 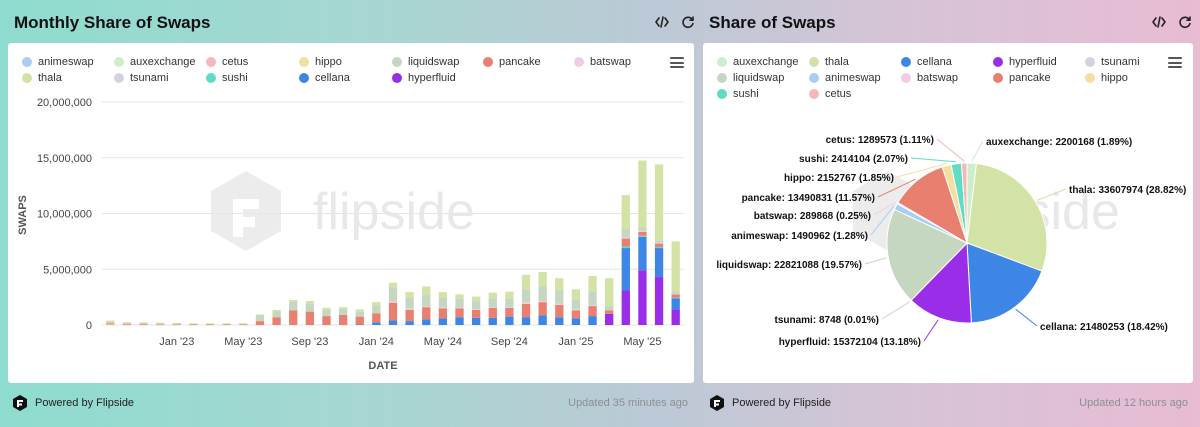 I want to click on legend-item-hyperfluid: hyperfluid, so click(x=424, y=78).